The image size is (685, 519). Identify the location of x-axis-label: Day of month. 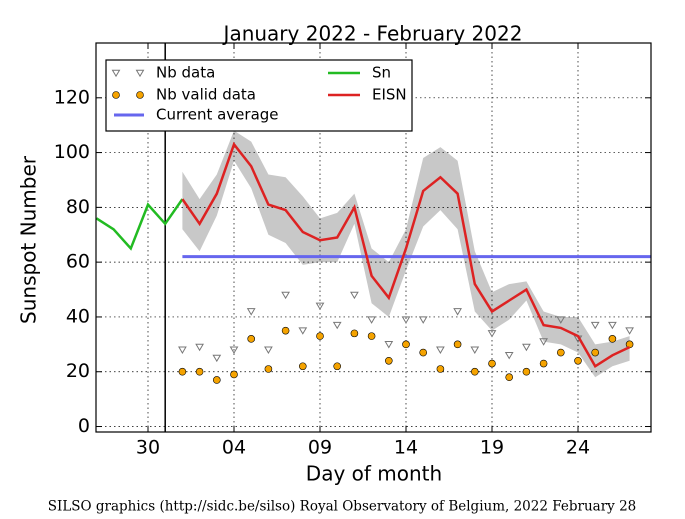
(374, 474).